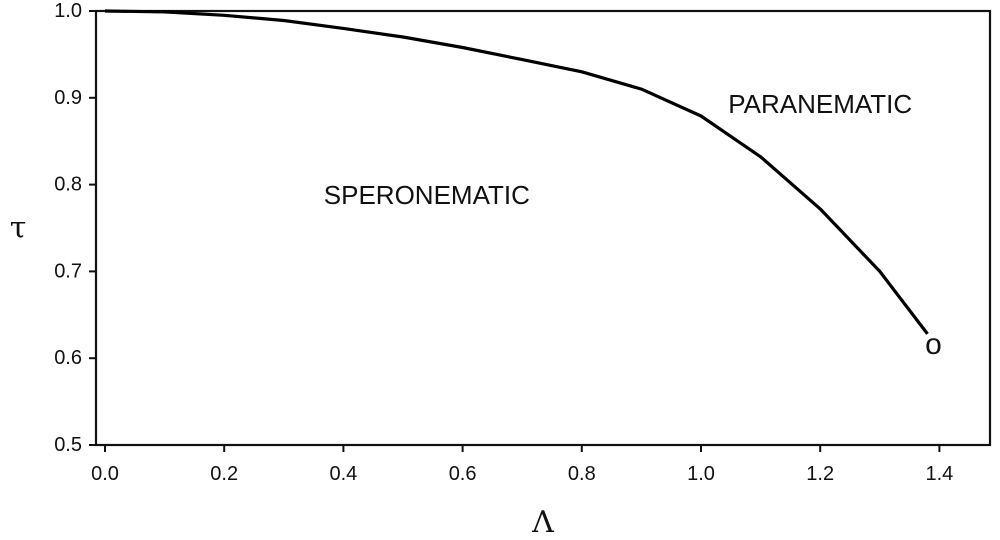  I want to click on y-axis-label: τ, so click(18, 228).